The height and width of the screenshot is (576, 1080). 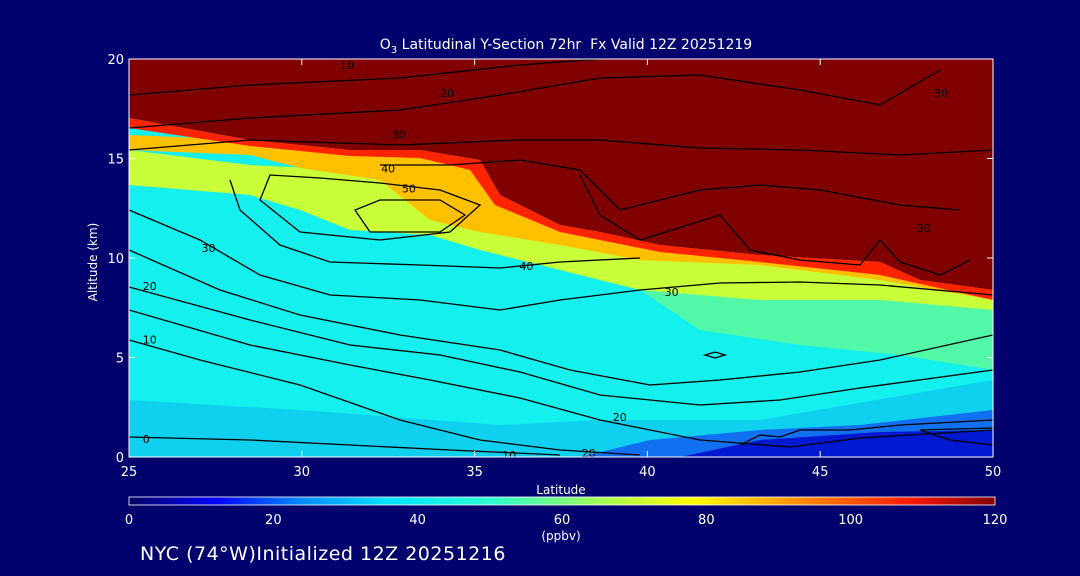 What do you see at coordinates (115, 60) in the screenshot?
I see `y-tick-label: 20` at bounding box center [115, 60].